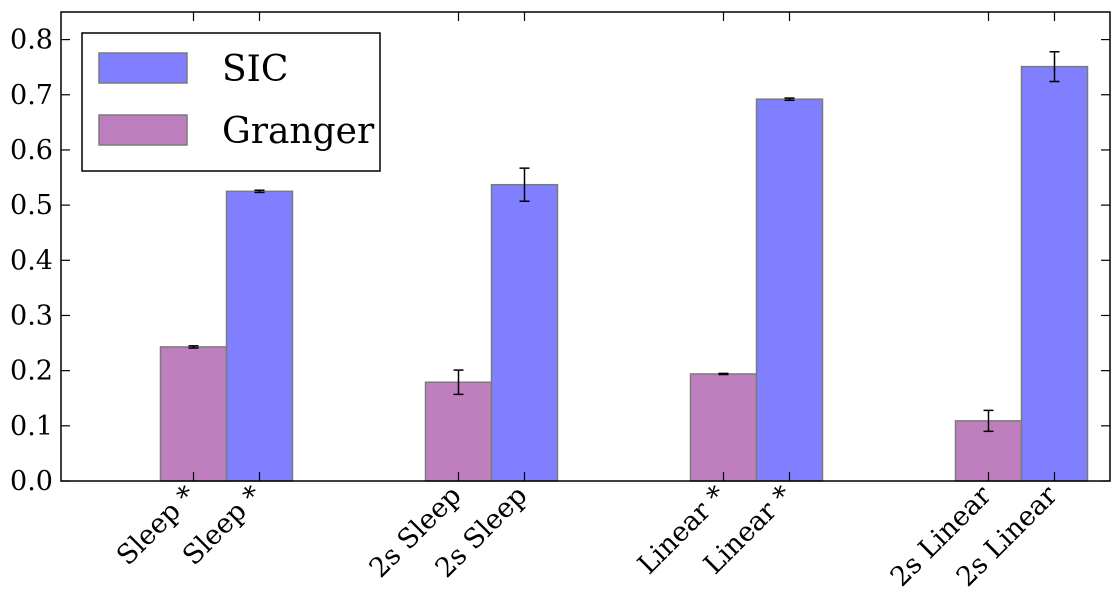 This screenshot has width=1112, height=605. I want to click on legend-label-granger: Granger, so click(298, 131).